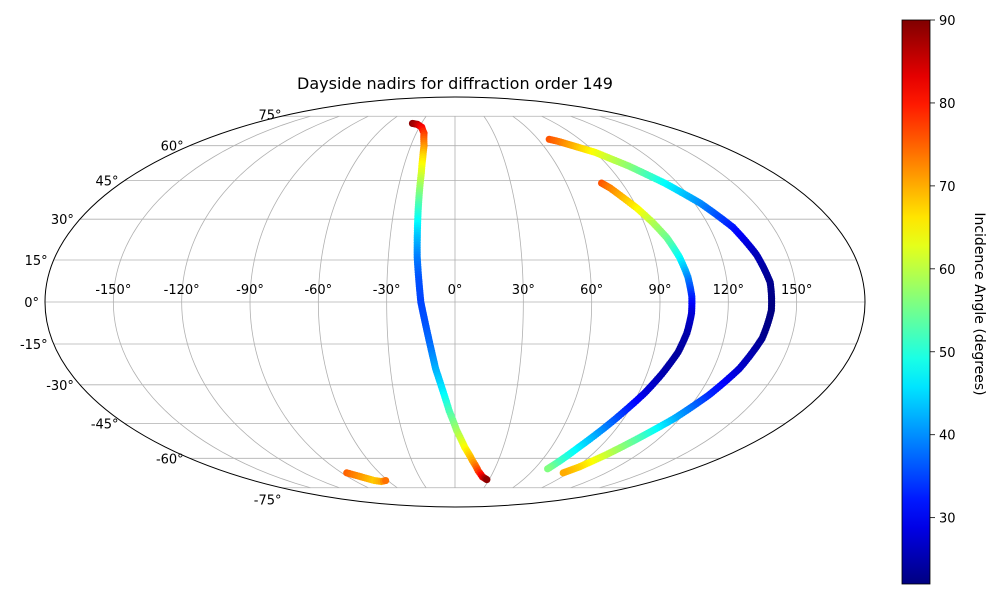 This screenshot has height=604, width=1000. What do you see at coordinates (182, 290) in the screenshot?
I see `longitude-tick-label: -120°` at bounding box center [182, 290].